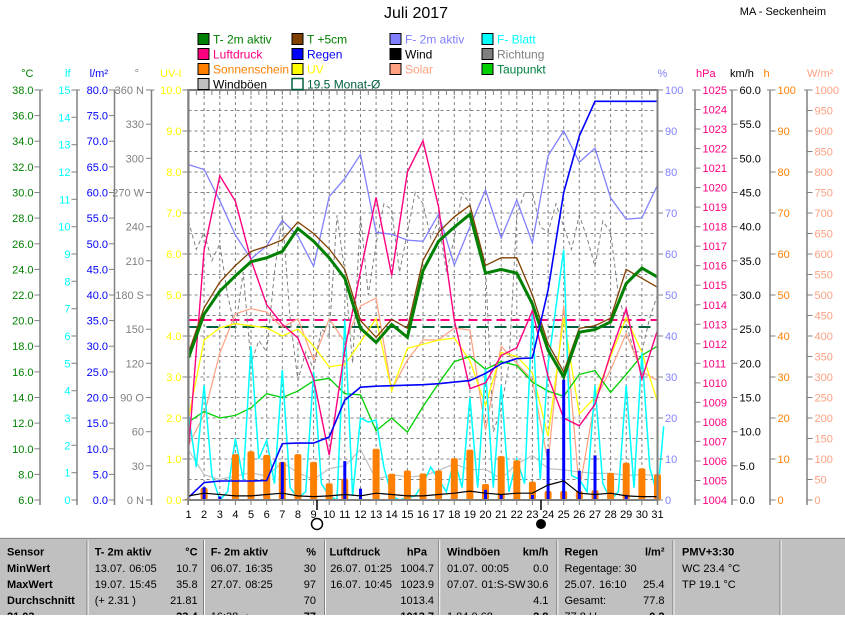 The height and width of the screenshot is (620, 845). I want to click on svg-text: W/m², so click(820, 74).